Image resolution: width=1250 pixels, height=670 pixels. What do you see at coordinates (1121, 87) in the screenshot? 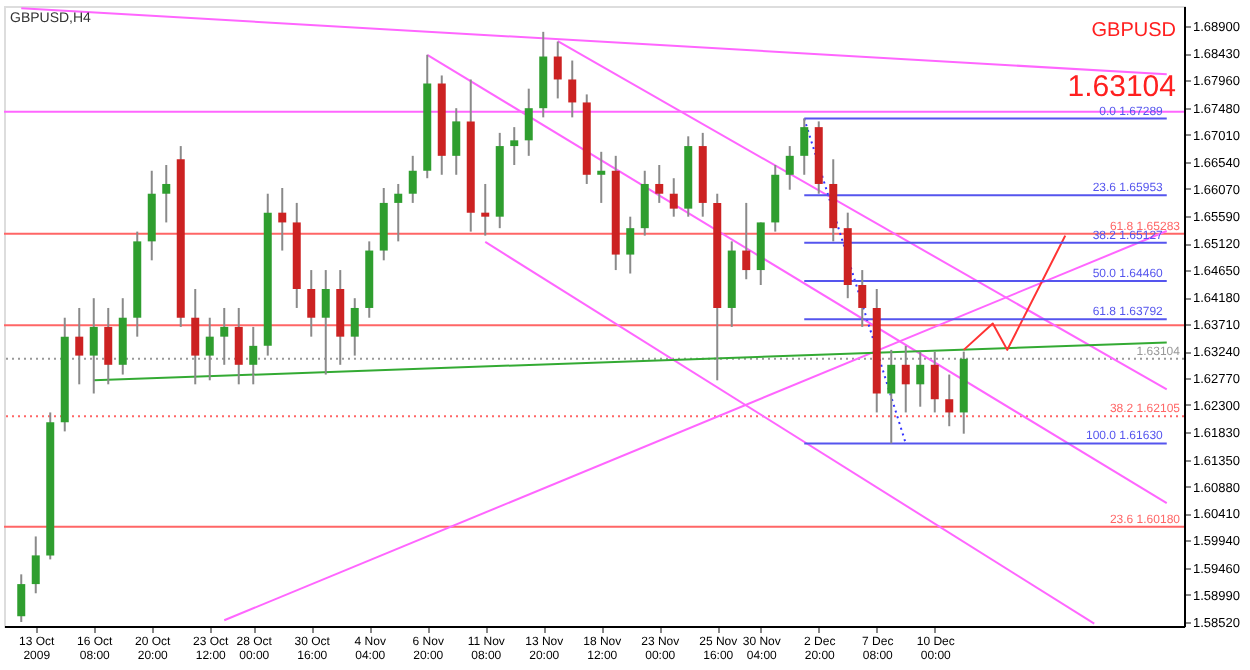
I see `annotation: 1.63104` at bounding box center [1121, 87].